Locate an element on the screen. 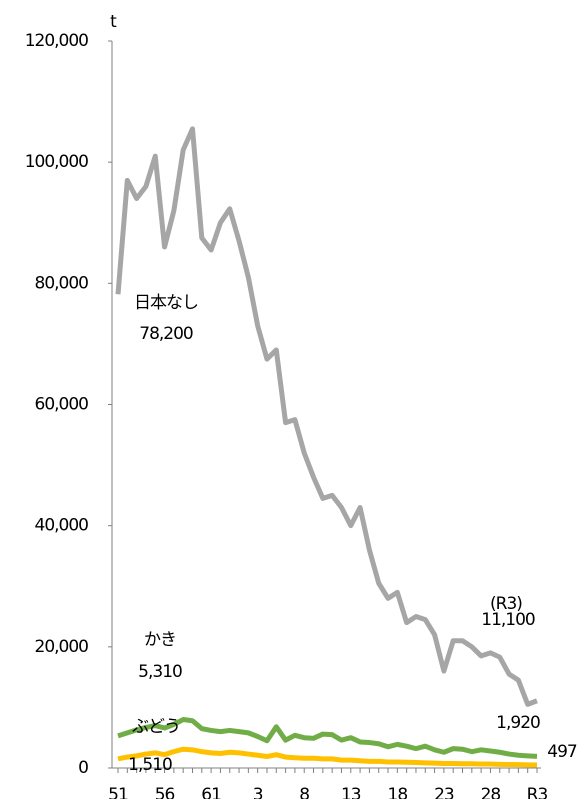 The image size is (581, 799). x-tick-label: 18 is located at coordinates (398, 792).